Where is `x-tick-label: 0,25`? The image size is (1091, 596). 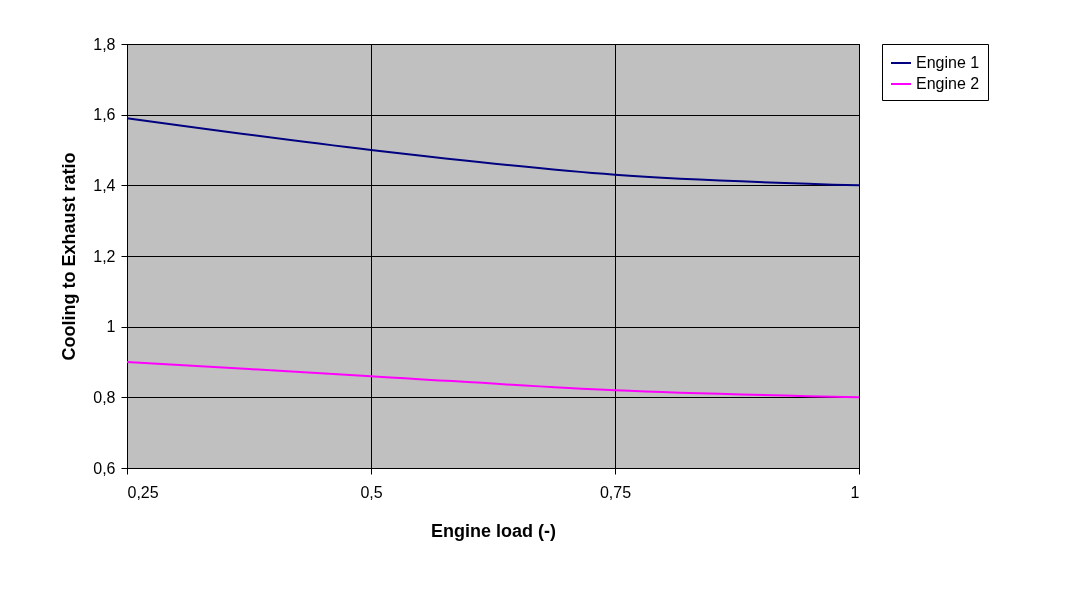 x-tick-label: 0,25 is located at coordinates (143, 492).